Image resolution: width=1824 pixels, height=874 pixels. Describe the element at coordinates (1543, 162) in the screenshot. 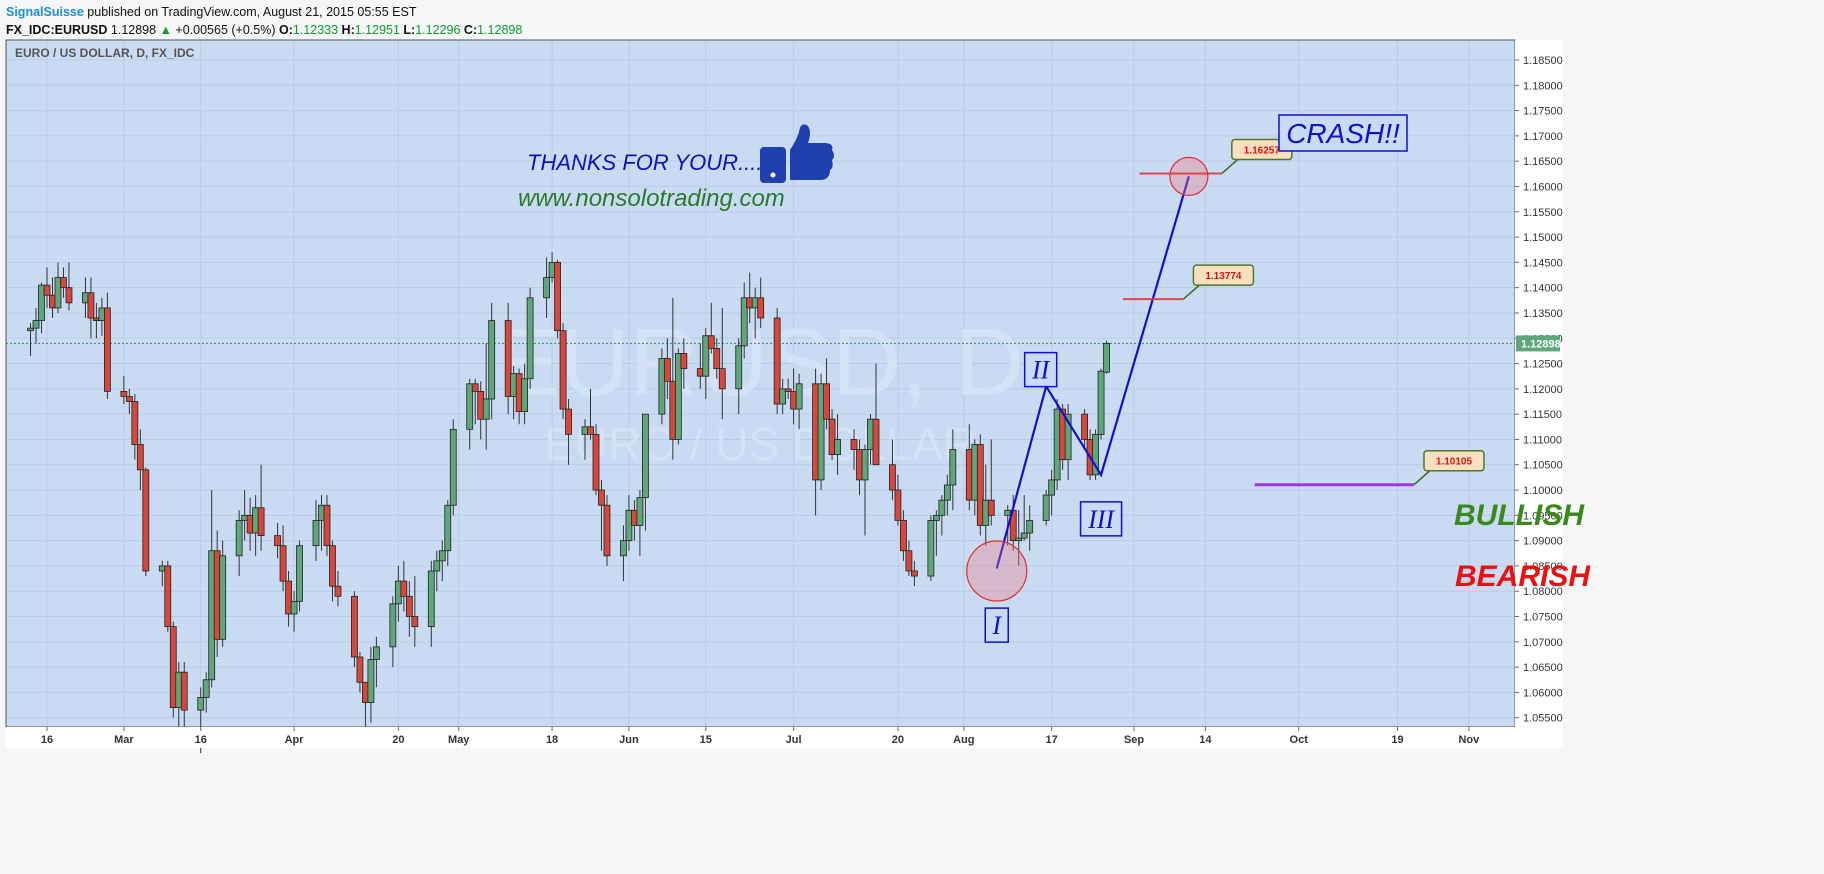

I see `y-tick-label: 1.16500` at that location.